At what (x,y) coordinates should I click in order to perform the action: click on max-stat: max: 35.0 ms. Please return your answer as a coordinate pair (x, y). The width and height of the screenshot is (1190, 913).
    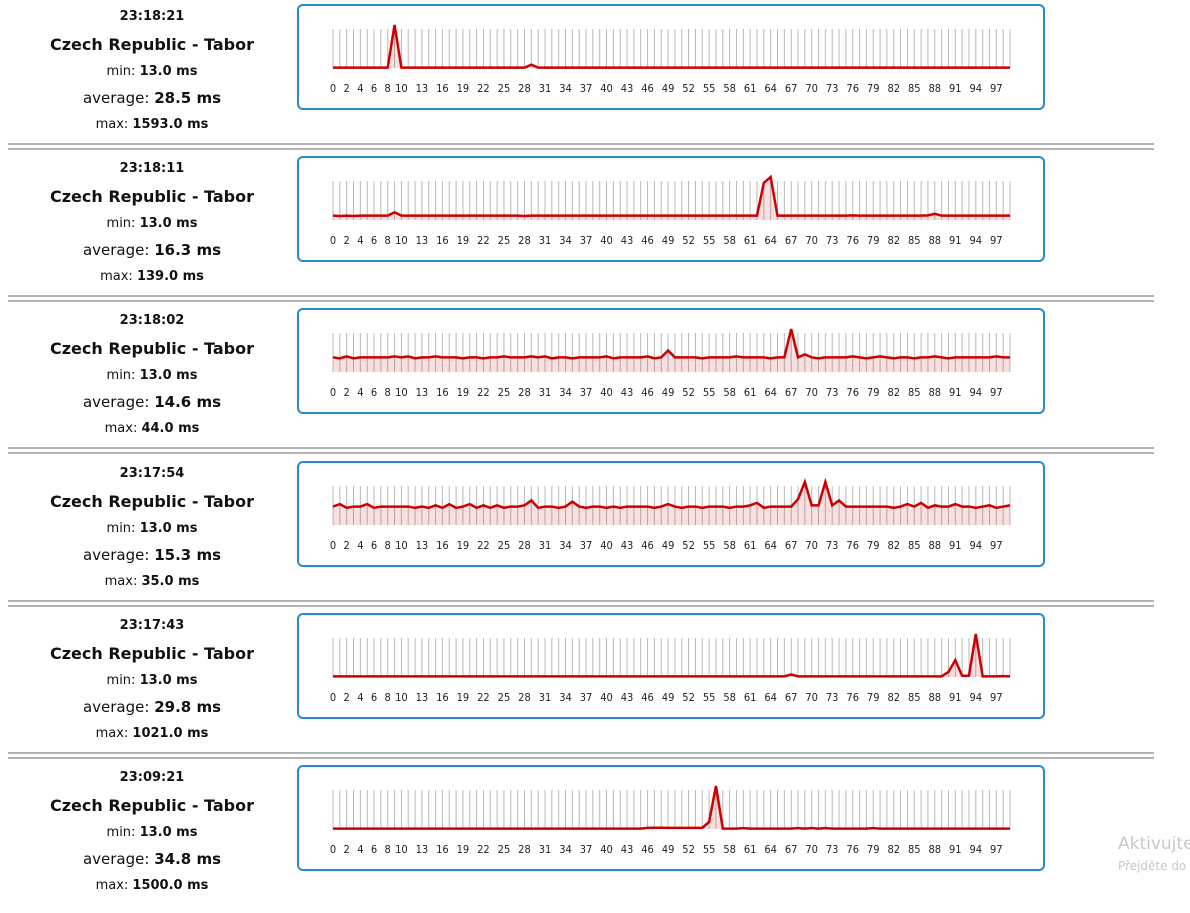
    Looking at the image, I should click on (152, 581).